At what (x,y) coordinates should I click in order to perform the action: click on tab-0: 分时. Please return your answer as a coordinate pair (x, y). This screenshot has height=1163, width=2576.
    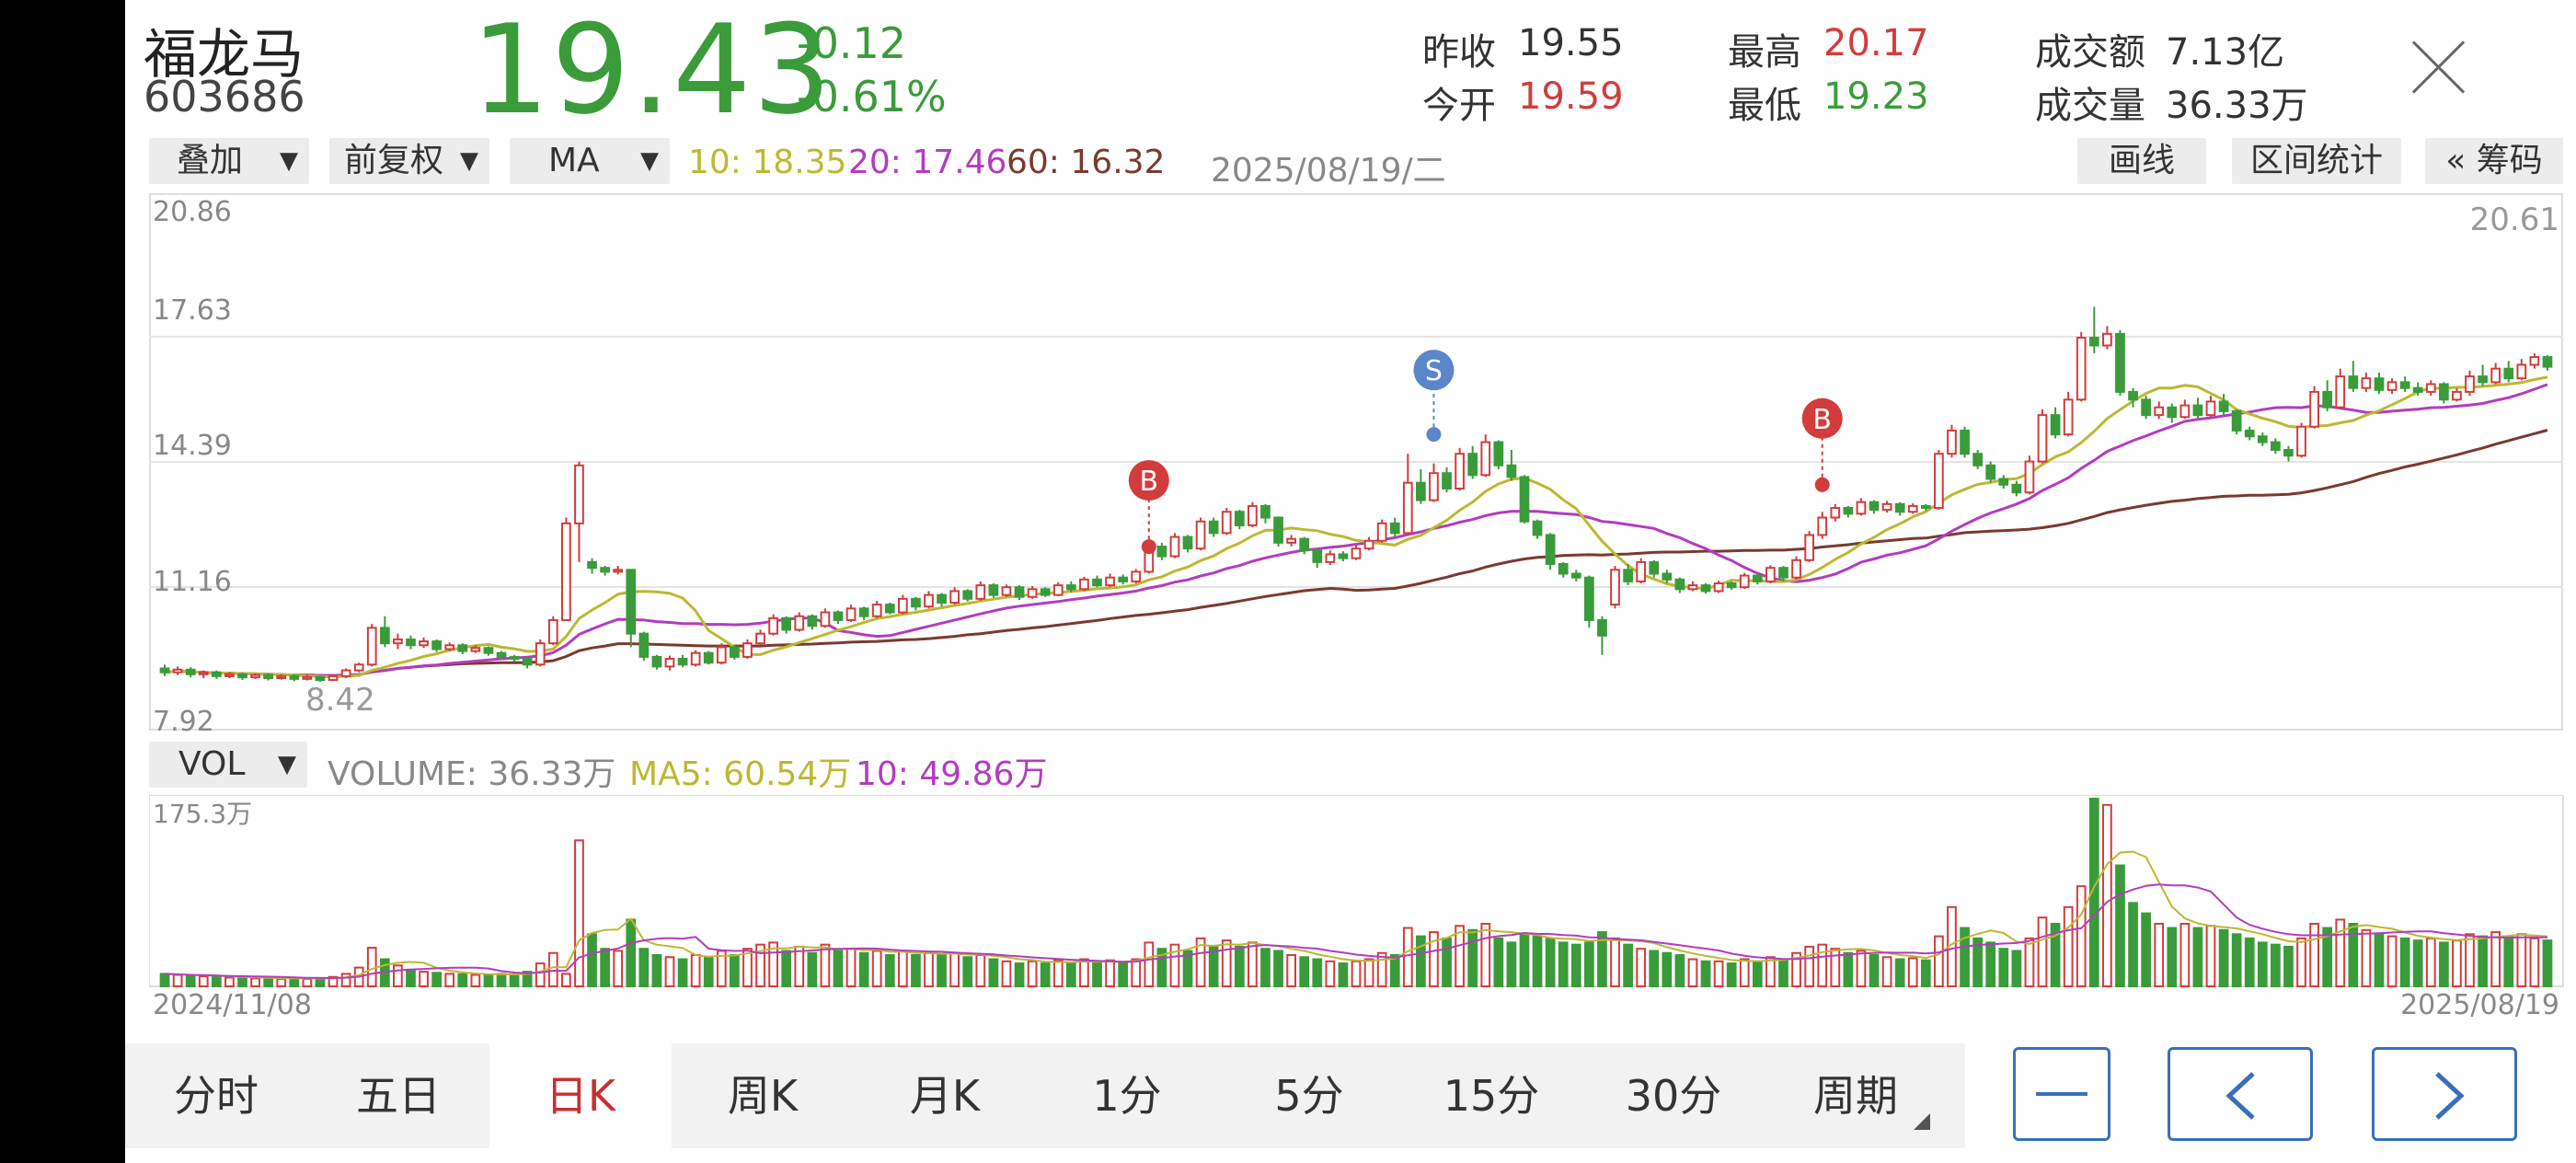
    Looking at the image, I should click on (216, 1096).